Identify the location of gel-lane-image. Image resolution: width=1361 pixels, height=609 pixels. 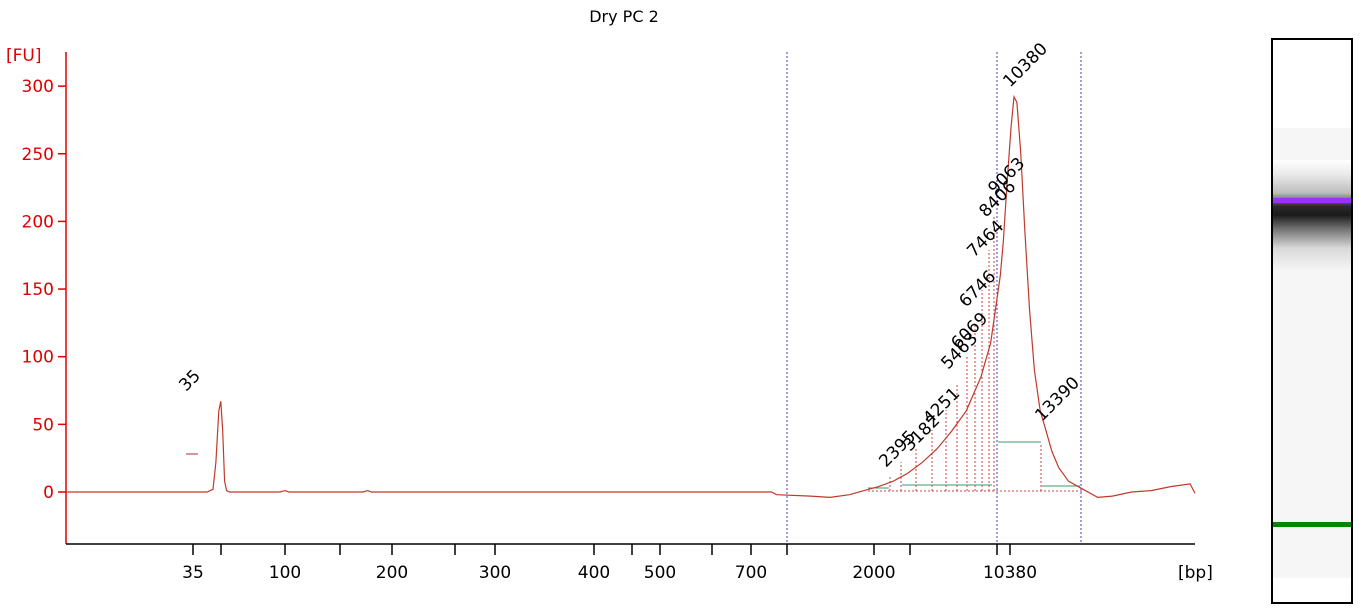
(1312, 353).